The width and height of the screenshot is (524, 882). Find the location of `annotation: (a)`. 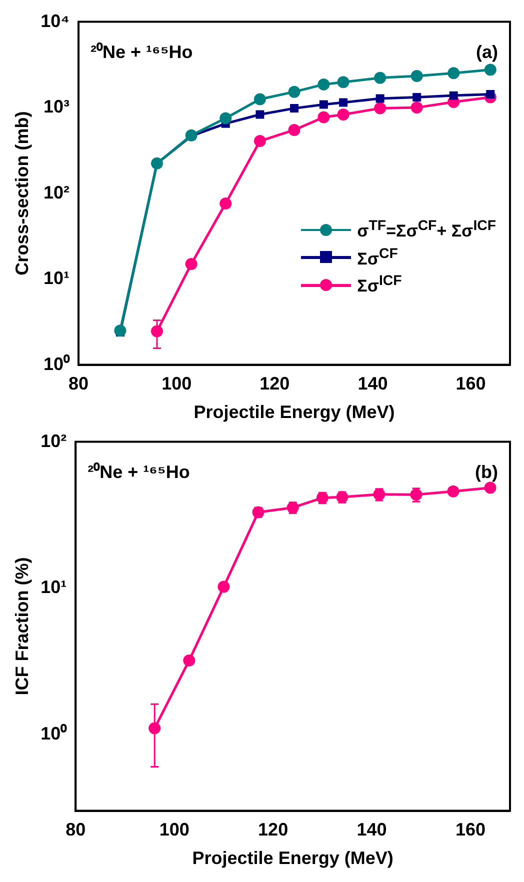

annotation: (a) is located at coordinates (487, 52).